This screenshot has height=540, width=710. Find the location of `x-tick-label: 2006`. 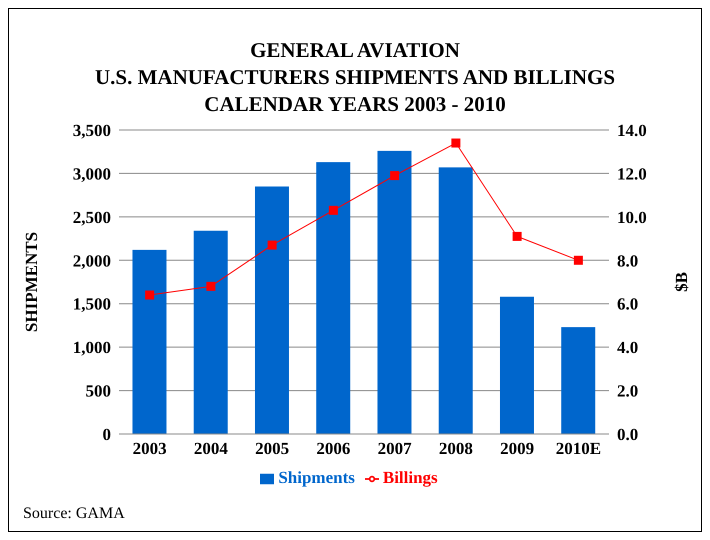

x-tick-label: 2006 is located at coordinates (333, 448).